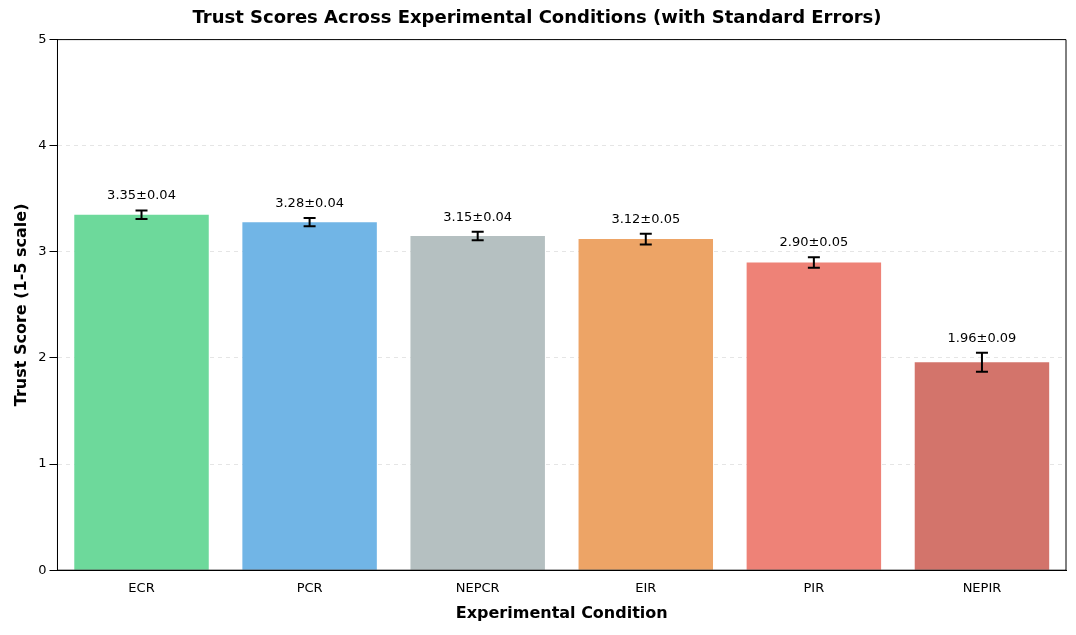 The width and height of the screenshot is (1076, 635). I want to click on data-label: 3.35±0.04, so click(141, 195).